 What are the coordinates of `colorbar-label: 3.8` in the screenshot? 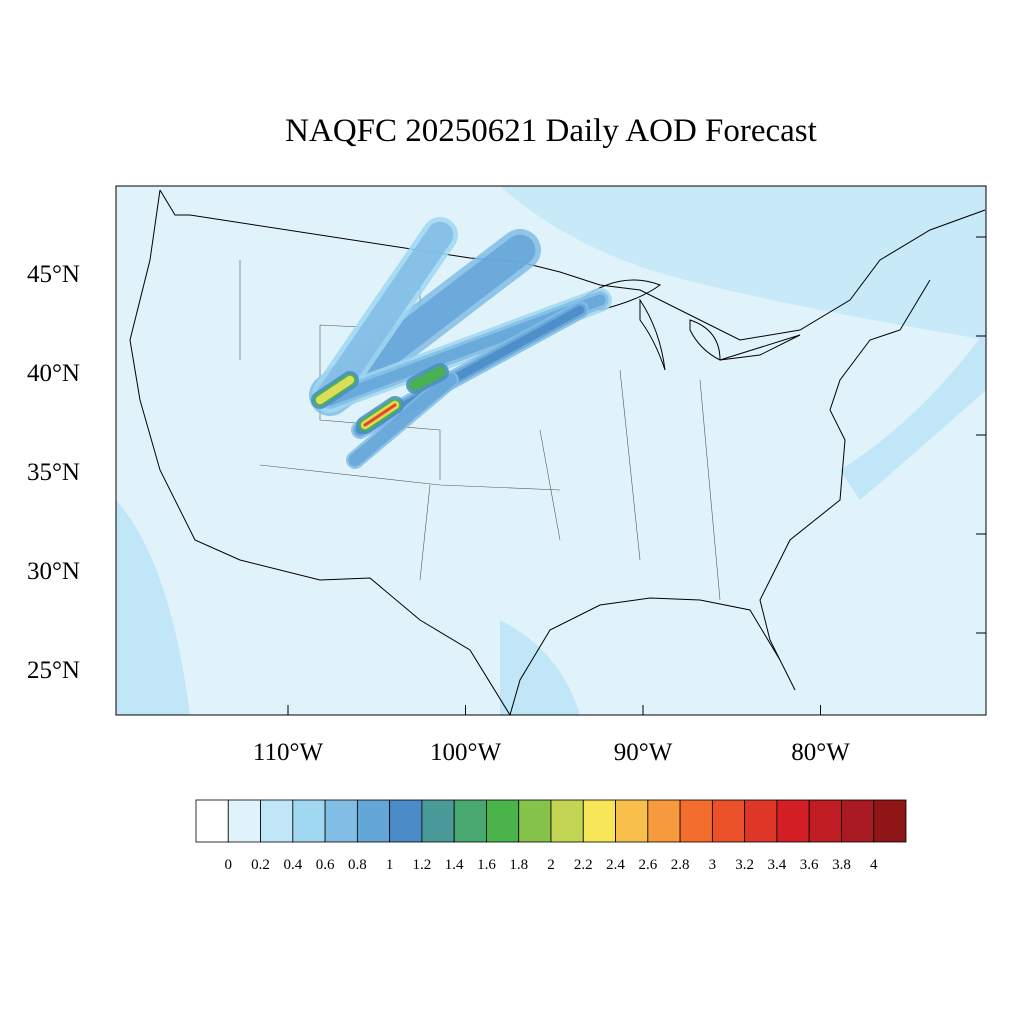 It's located at (841, 865).